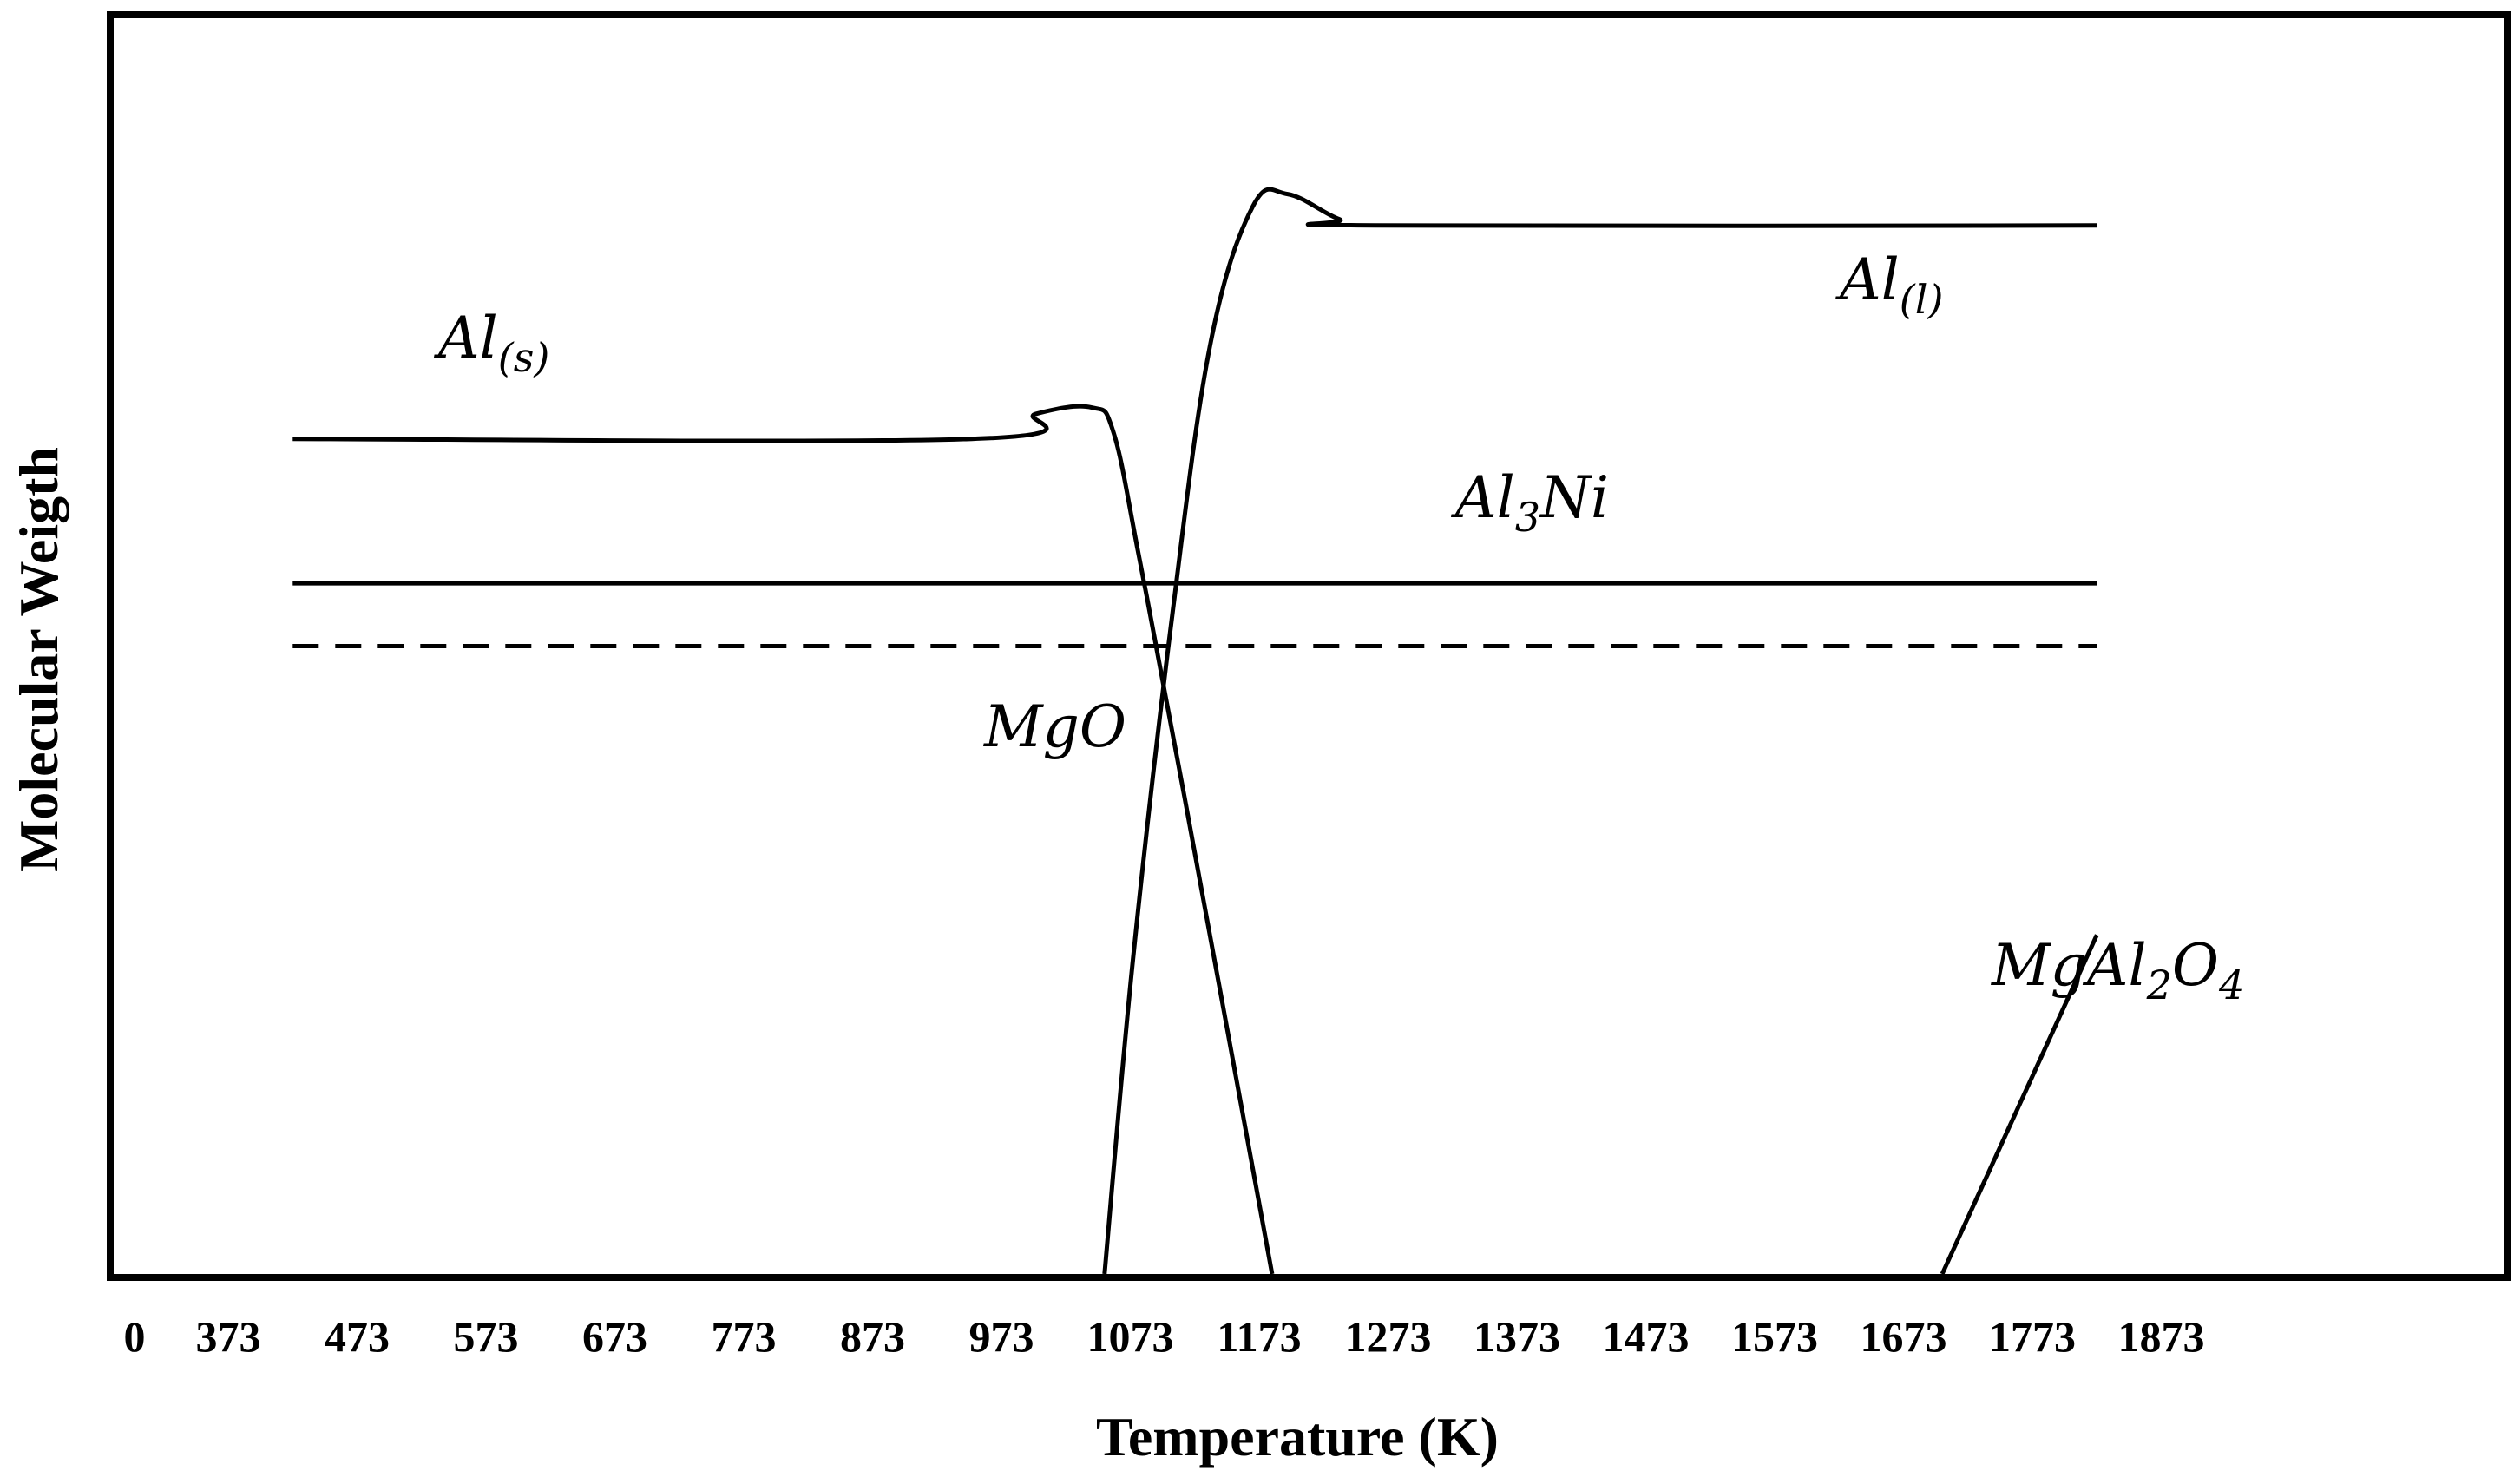 This screenshot has width=2514, height=1484. Describe the element at coordinates (357, 1337) in the screenshot. I see `x-tick-label: 473` at that location.